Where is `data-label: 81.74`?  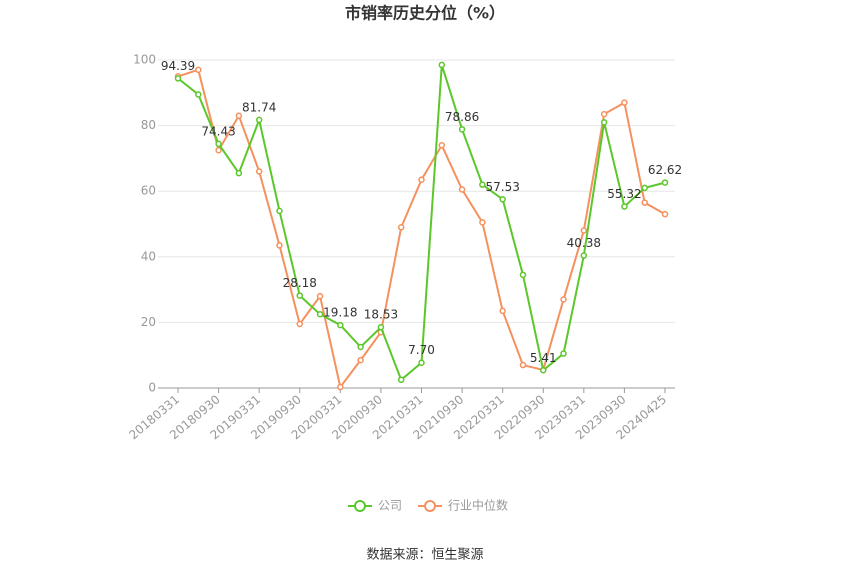
data-label: 81.74 is located at coordinates (259, 107).